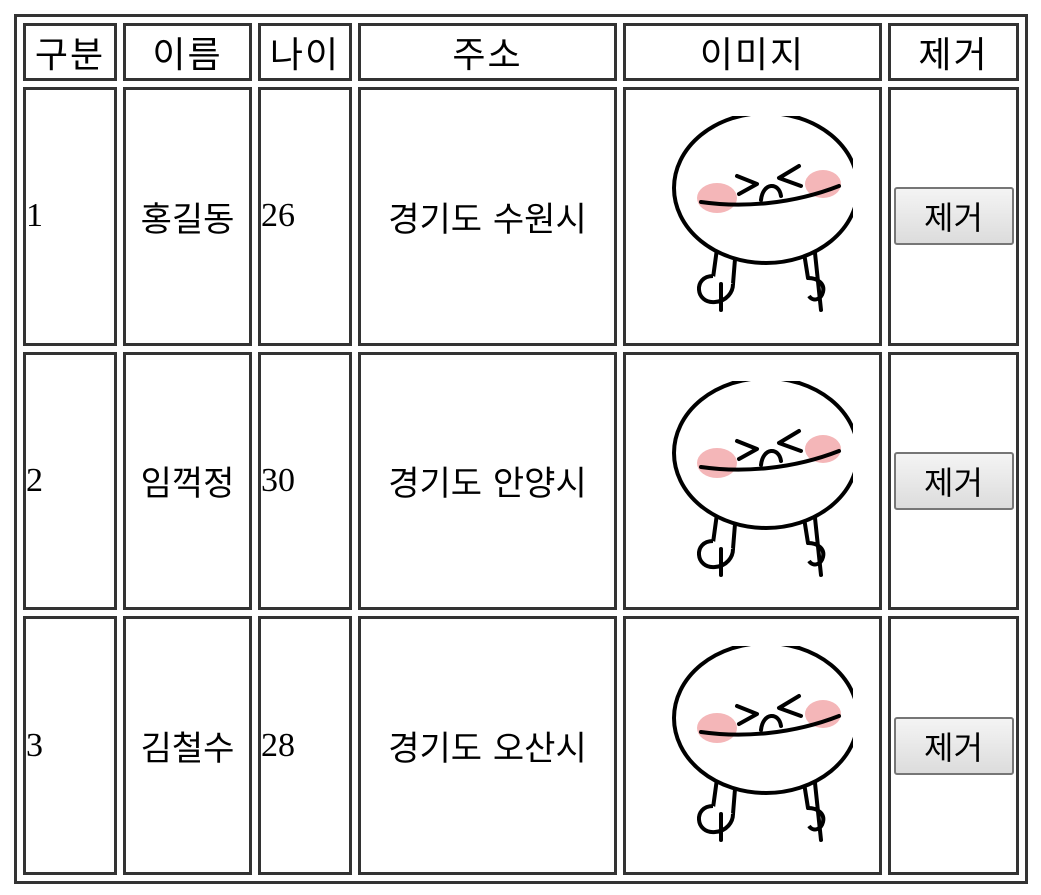 The width and height of the screenshot is (1041, 895). I want to click on header-name: 이름, so click(187, 52).